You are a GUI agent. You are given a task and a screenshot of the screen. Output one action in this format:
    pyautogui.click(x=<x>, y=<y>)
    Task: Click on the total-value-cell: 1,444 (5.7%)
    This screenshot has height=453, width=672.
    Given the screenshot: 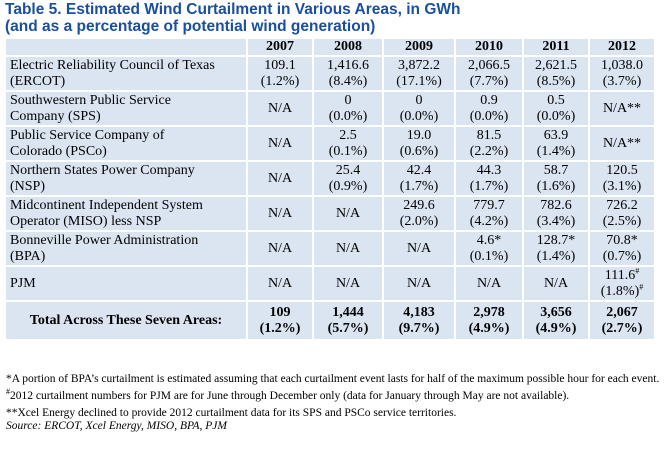 What is the action you would take?
    pyautogui.click(x=348, y=320)
    